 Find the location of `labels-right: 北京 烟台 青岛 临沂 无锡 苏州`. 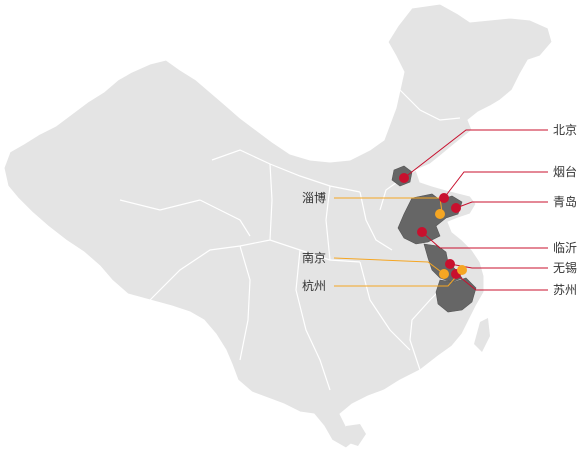

labels-right: 北京 烟台 青岛 临沂 无锡 苏州 is located at coordinates (565, 210).